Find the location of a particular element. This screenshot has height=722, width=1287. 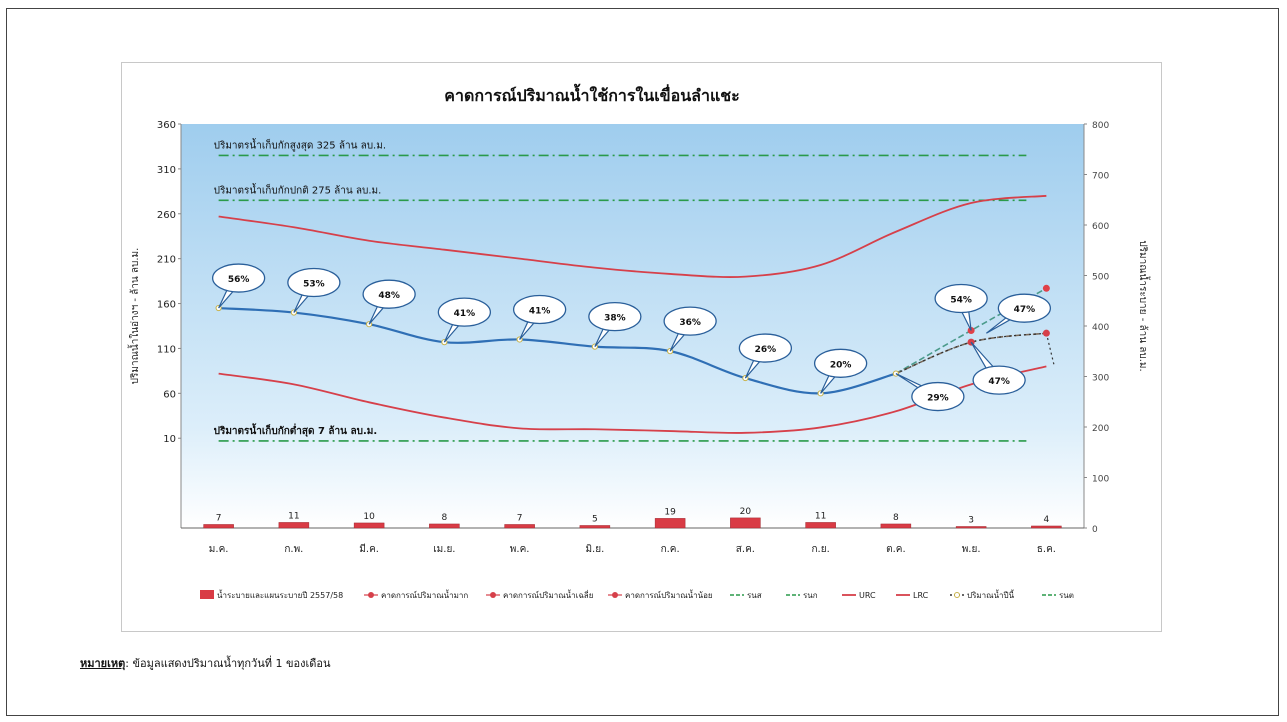

legend-item: URC is located at coordinates (859, 595).